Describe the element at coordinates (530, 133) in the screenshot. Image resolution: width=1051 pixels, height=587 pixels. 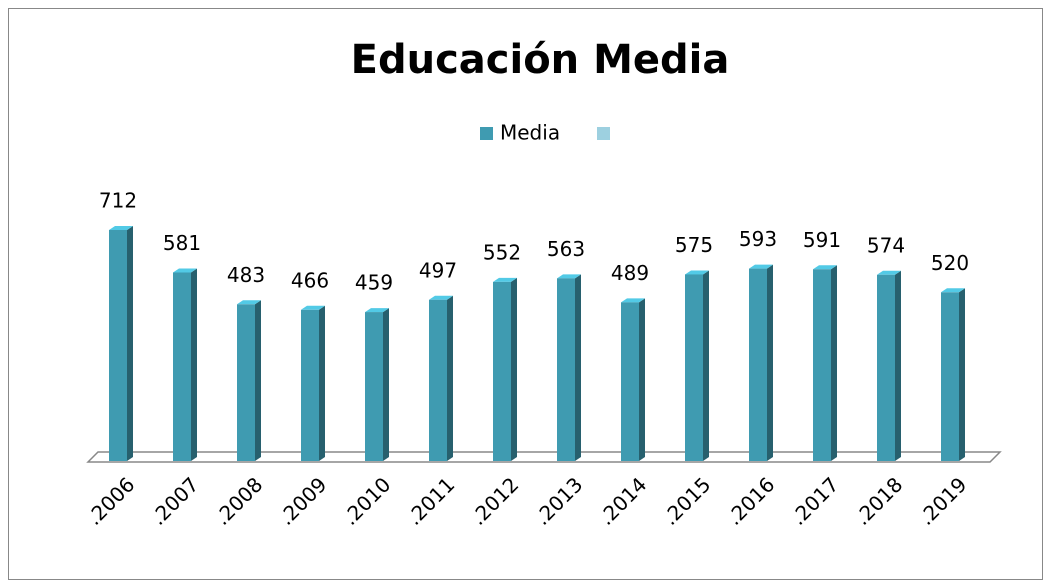
I see `legend-label: Media` at that location.